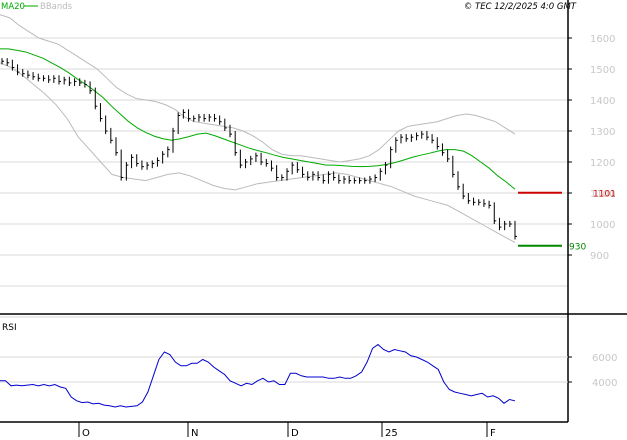  What do you see at coordinates (520, 7) in the screenshot?
I see `copyright-text: © TEC 12/2/2025 4:0 GMT` at bounding box center [520, 7].